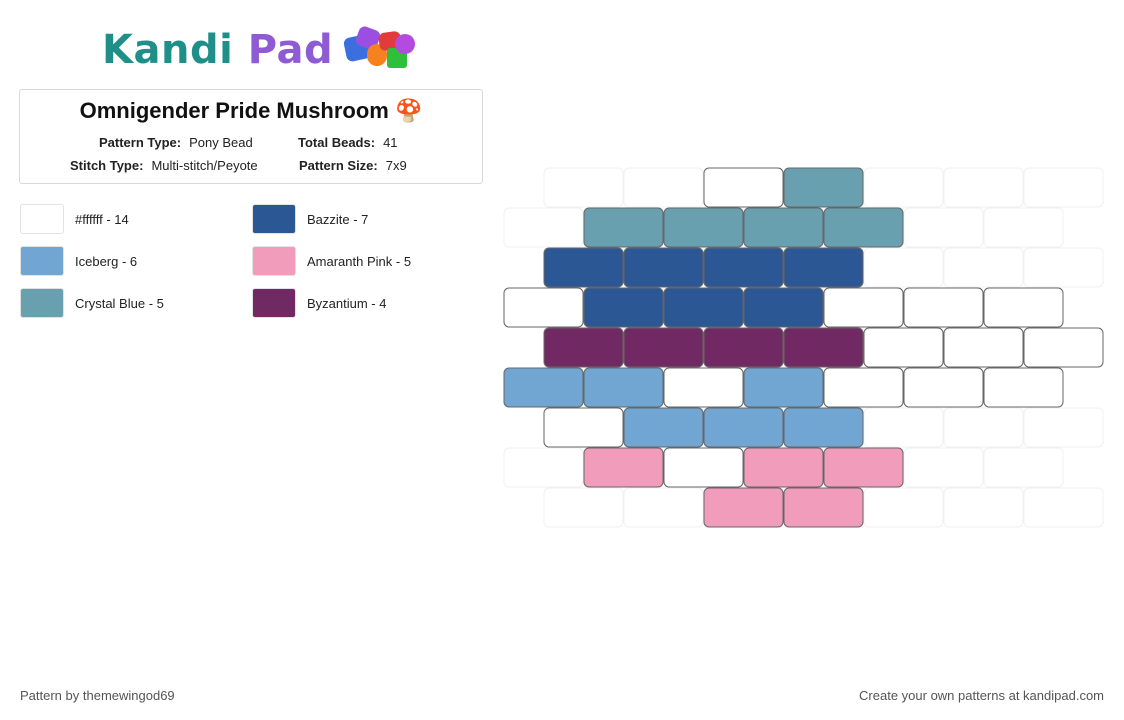 Image resolution: width=1124 pixels, height=720 pixels. I want to click on legend-item-bazzite: Bazzite - 7, so click(310, 219).